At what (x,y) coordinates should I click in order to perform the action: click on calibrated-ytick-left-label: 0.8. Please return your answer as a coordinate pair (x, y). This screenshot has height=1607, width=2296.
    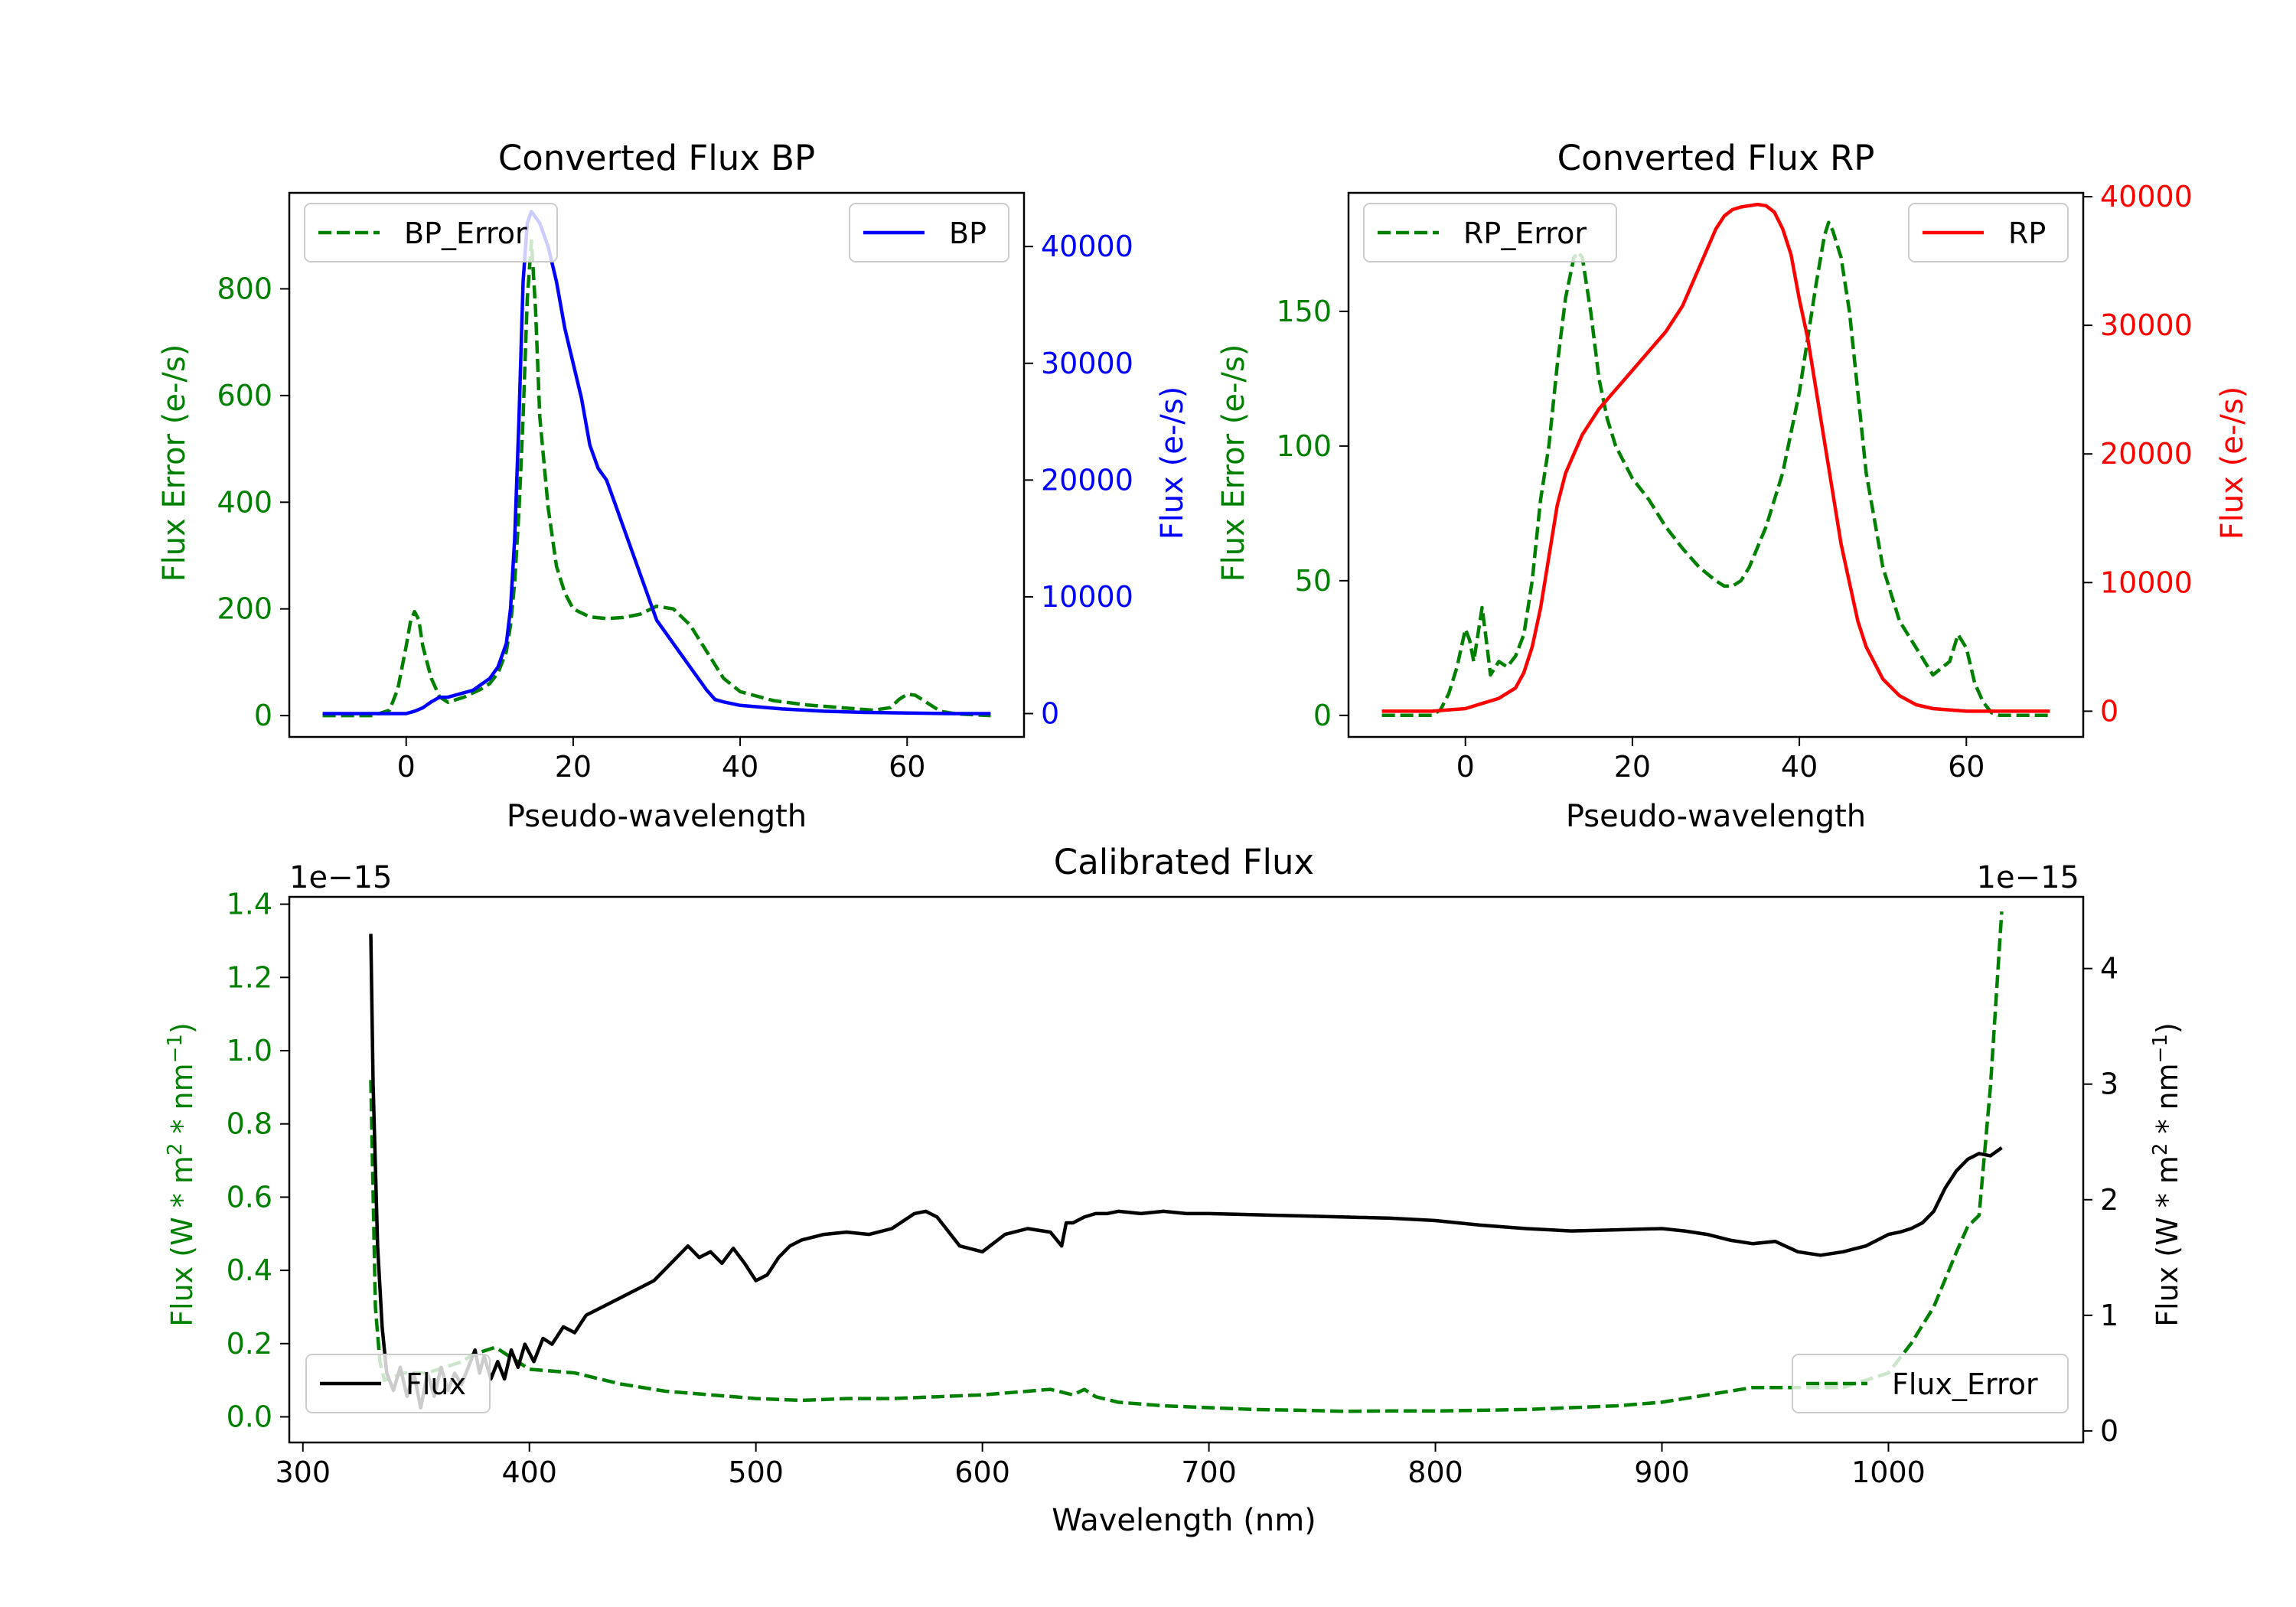
    Looking at the image, I should click on (249, 1124).